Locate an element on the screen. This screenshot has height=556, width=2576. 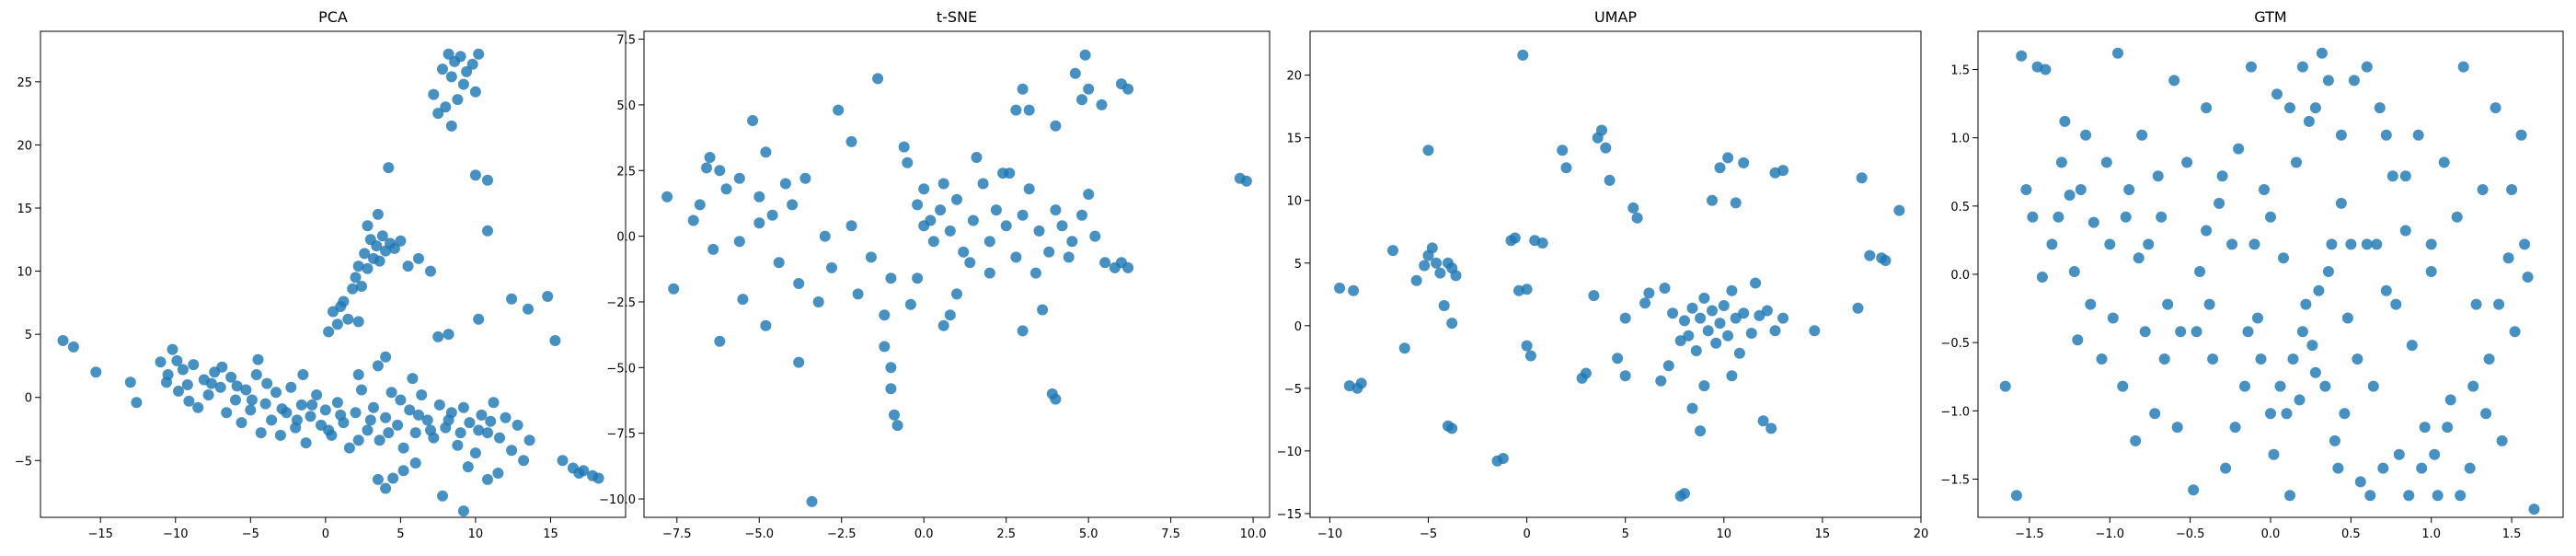
y-tick-label: 10 is located at coordinates (1294, 202).